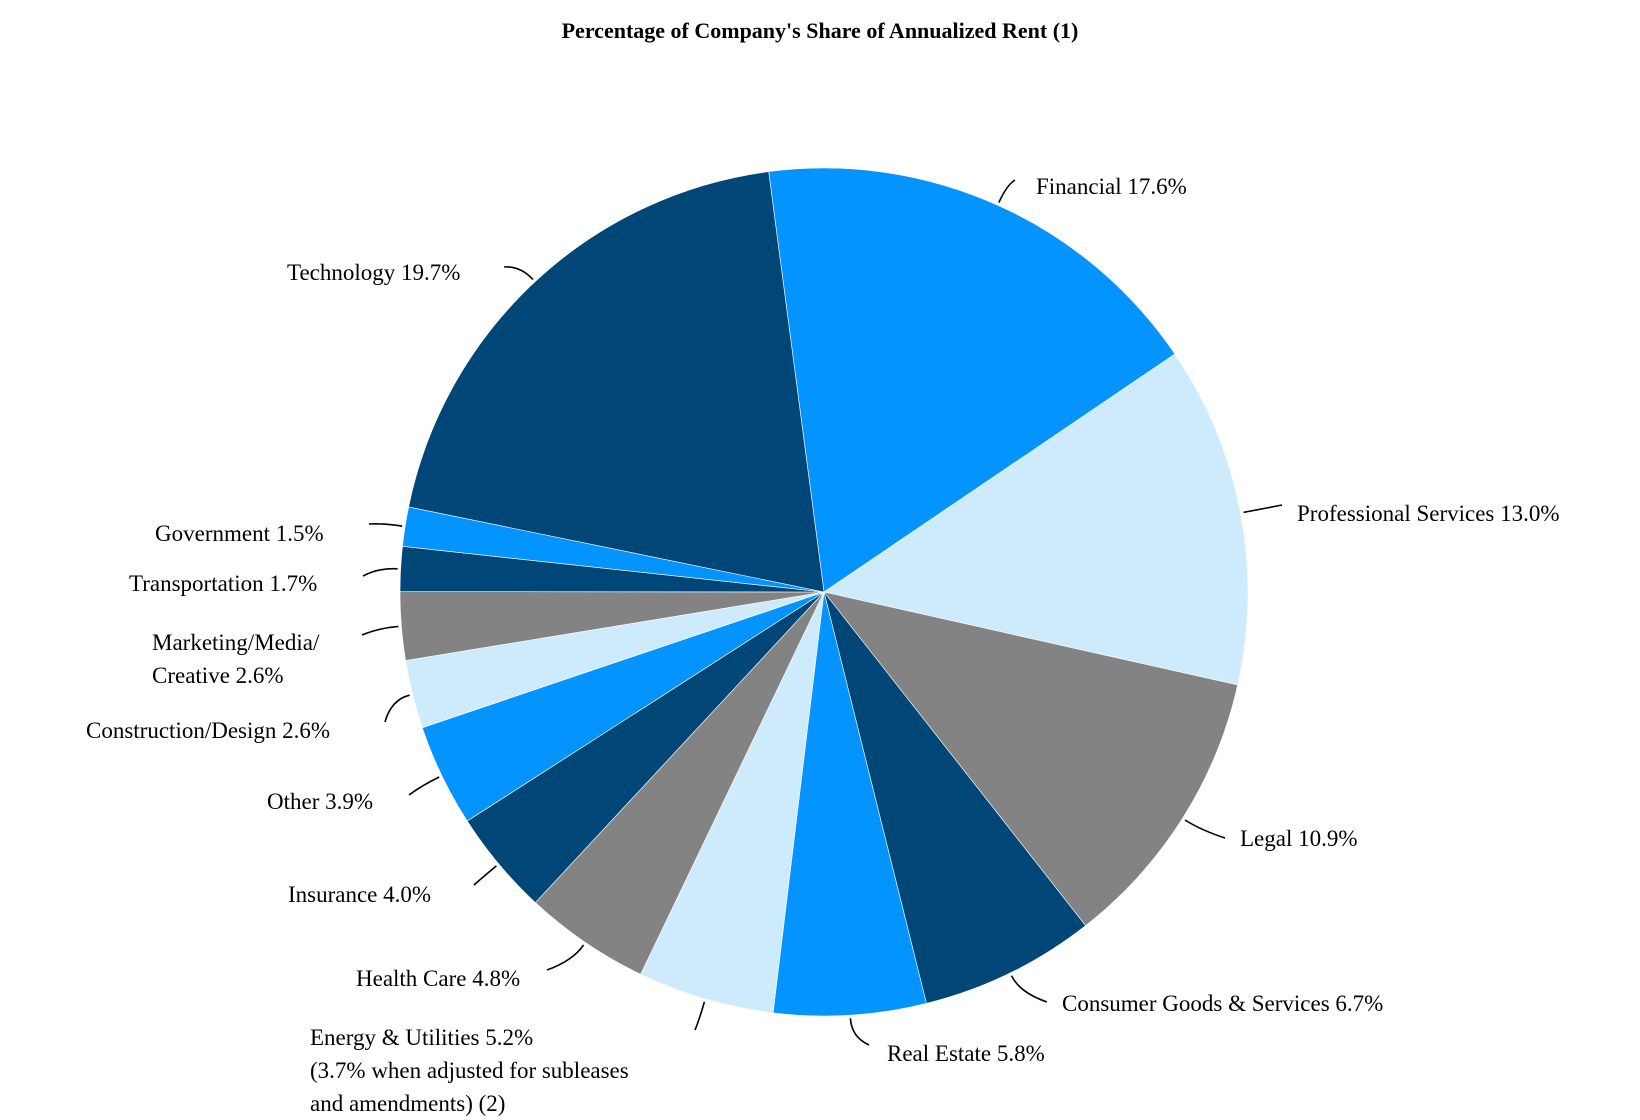  Describe the element at coordinates (397, 708) in the screenshot. I see `leader-line-construction-design` at that location.